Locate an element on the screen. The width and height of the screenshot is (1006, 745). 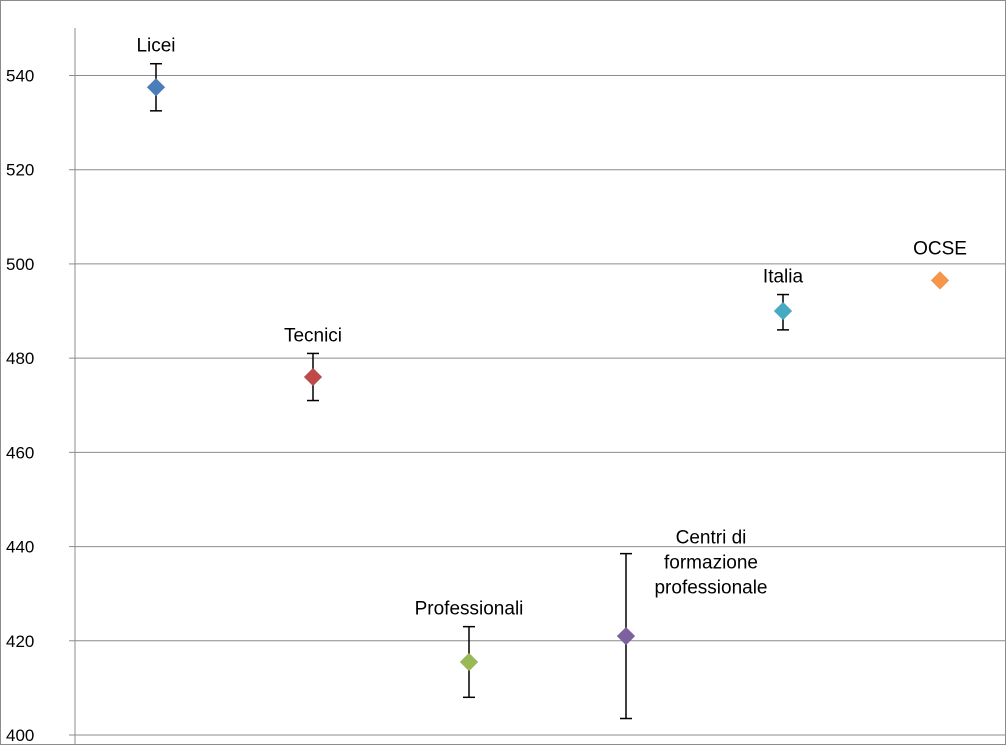
point-licei is located at coordinates (156, 87).